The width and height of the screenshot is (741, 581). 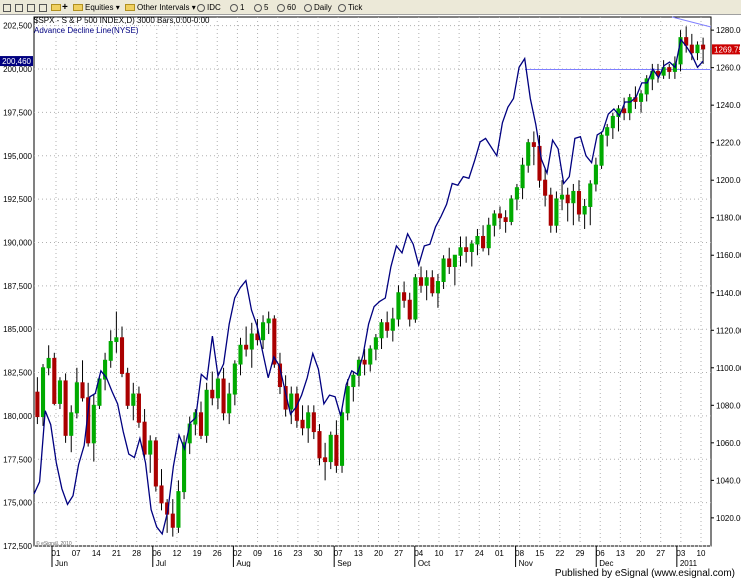 I want to click on month-label: Dec, so click(x=606, y=563).